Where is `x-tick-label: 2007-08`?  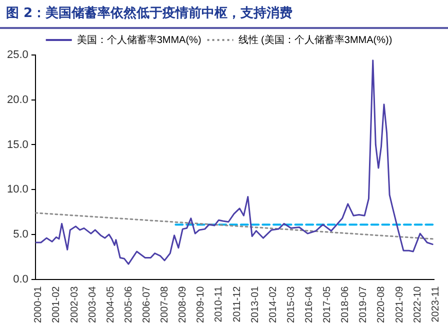 x-tick-label: 2007-08 is located at coordinates (165, 305).